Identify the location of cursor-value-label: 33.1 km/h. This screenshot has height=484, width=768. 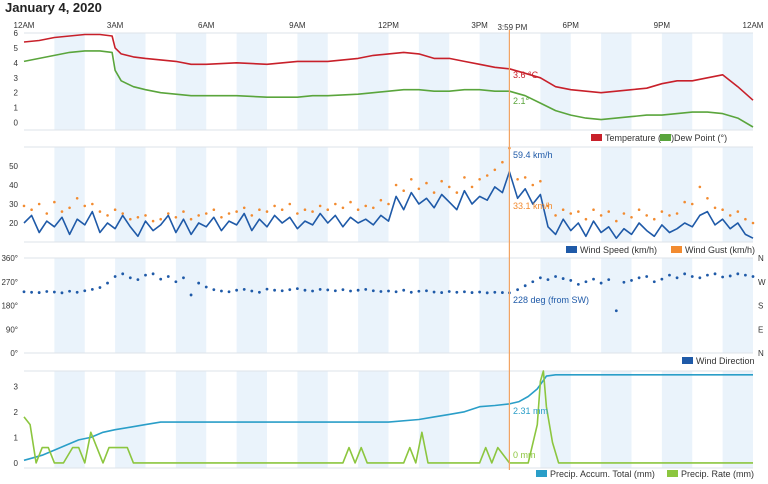
(533, 206).